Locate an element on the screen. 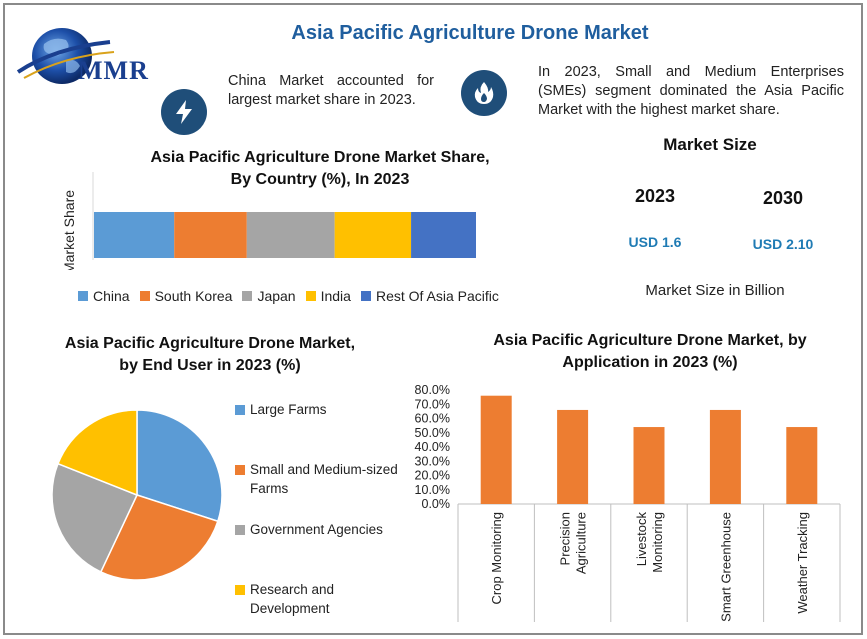 Image resolution: width=867 pixels, height=639 pixels. legend-item-china: China is located at coordinates (104, 296).